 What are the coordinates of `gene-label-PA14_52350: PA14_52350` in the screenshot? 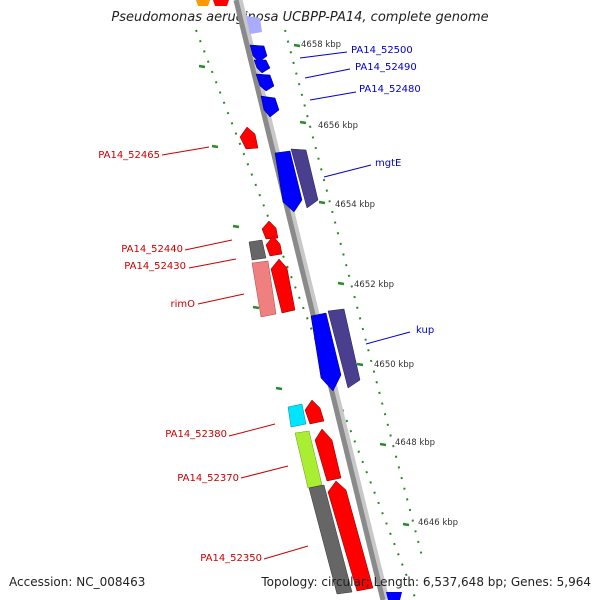 It's located at (231, 558).